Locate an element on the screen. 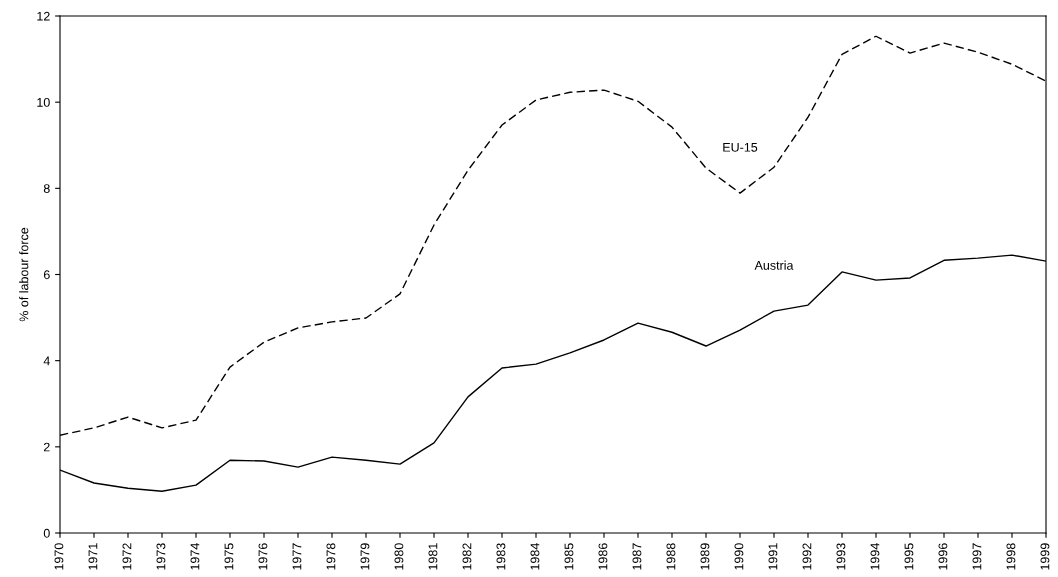  x-tick-label: 1999 is located at coordinates (1045, 556).